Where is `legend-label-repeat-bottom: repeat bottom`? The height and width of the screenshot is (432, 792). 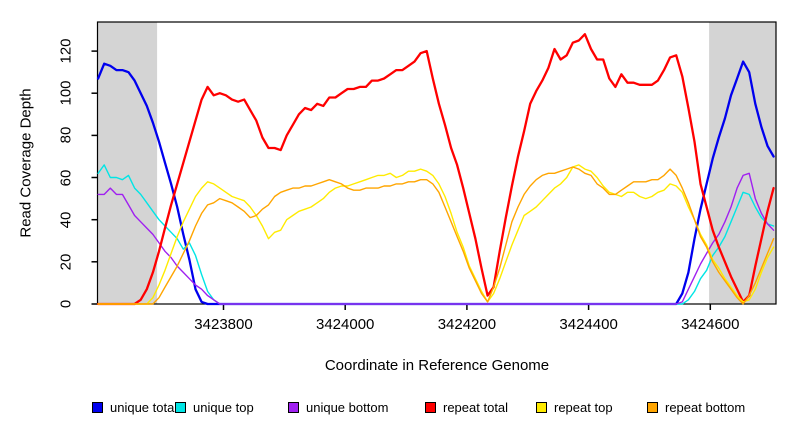 legend-label-repeat-bottom: repeat bottom is located at coordinates (705, 407).